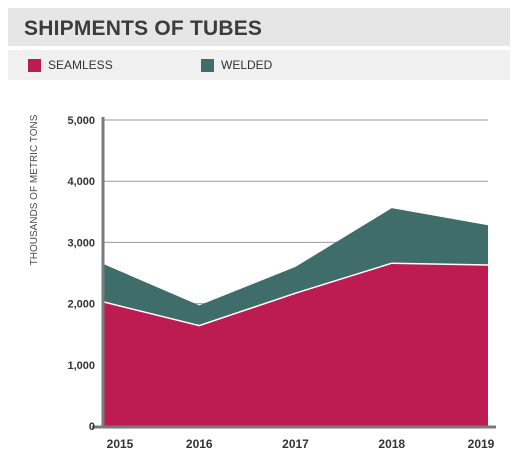 The image size is (518, 466). What do you see at coordinates (481, 444) in the screenshot?
I see `x-tick-label-4: 2019` at bounding box center [481, 444].